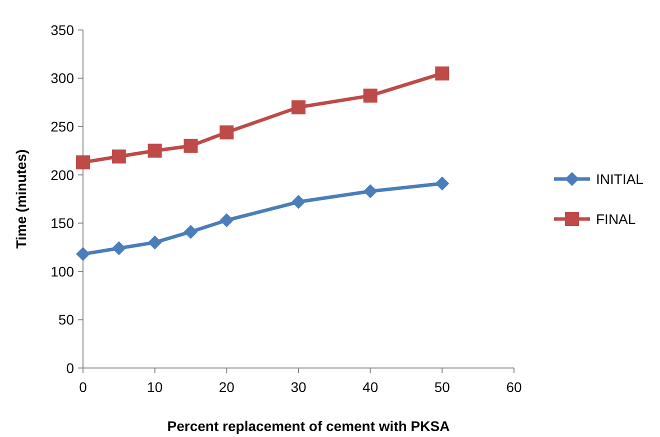 This screenshot has height=437, width=660. Describe the element at coordinates (83, 387) in the screenshot. I see `x-tick-label: 0` at that location.